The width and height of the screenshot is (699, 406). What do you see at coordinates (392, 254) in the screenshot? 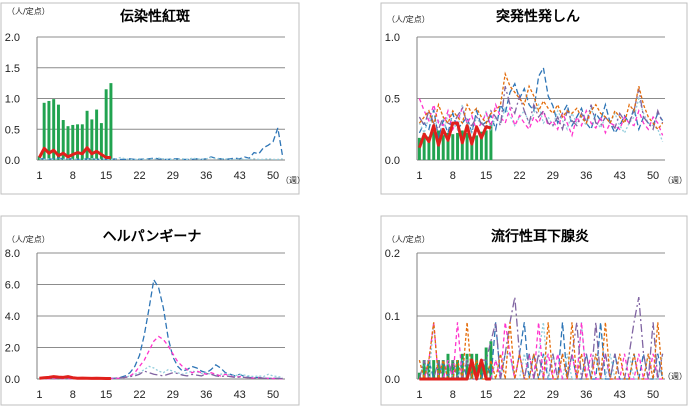
I see `y-tick-label: 0.2` at bounding box center [392, 254].